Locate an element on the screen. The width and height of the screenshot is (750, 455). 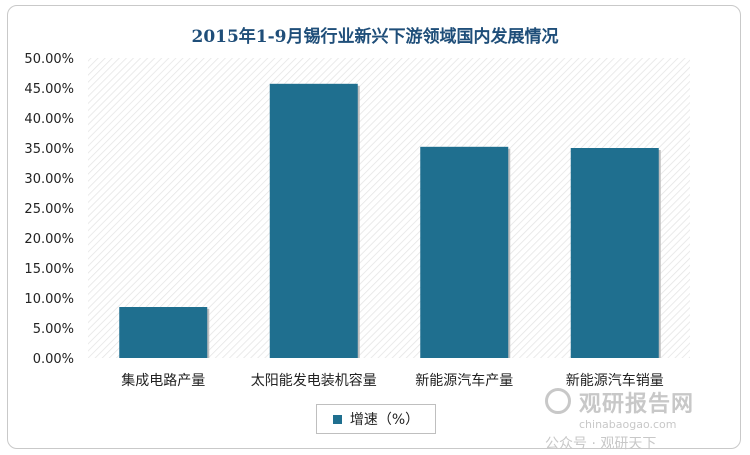
y-tick-label: 40.00% is located at coordinates (49, 119).